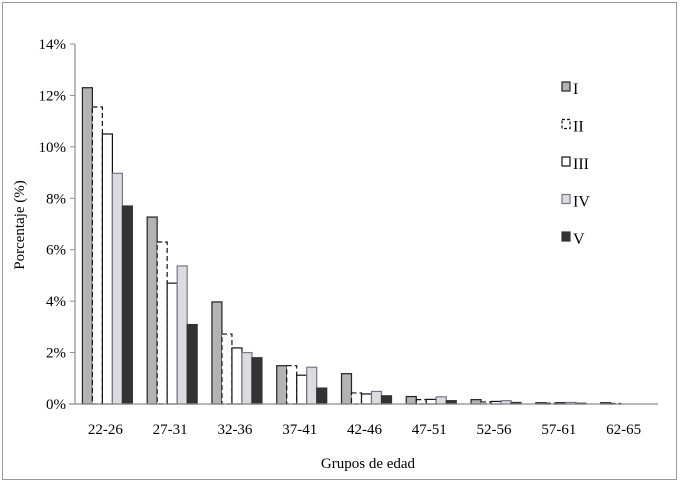 This screenshot has height=484, width=681. Describe the element at coordinates (429, 430) in the screenshot. I see `x-tick-label: 47-51` at that location.